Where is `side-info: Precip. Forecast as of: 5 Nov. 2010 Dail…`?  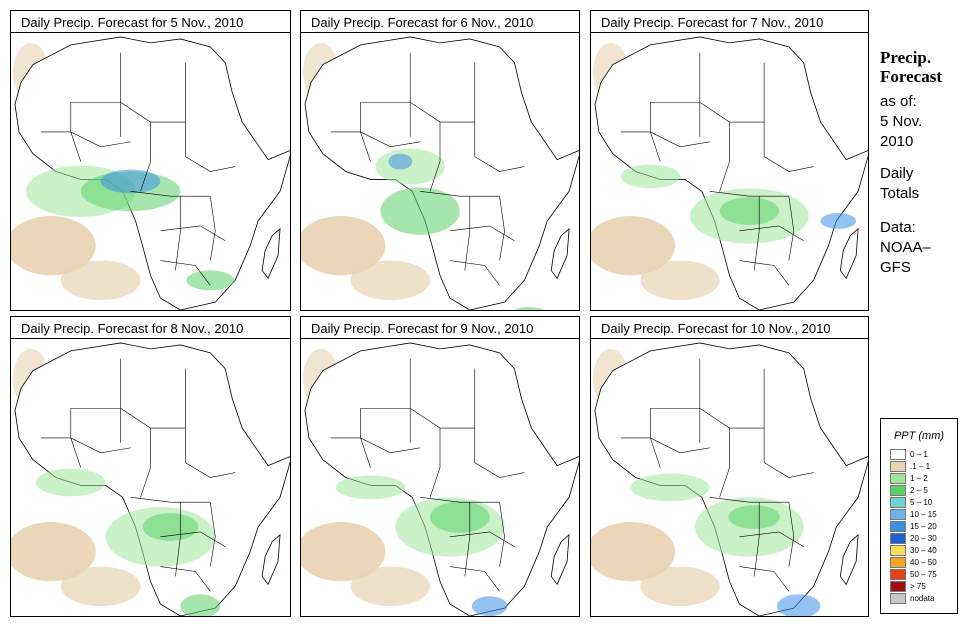 side-info: Precip. Forecast as of: 5 Nov. 2010 Dail… is located at coordinates (922, 163).